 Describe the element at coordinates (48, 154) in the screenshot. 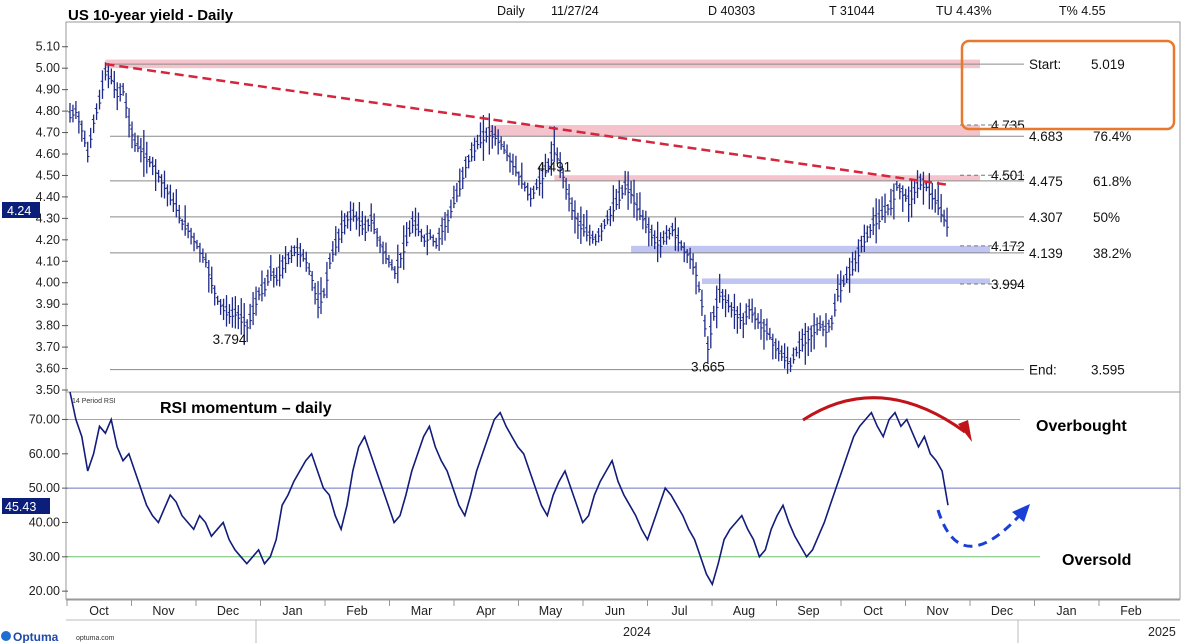

I see `price-y-tick-label: 4.60` at that location.